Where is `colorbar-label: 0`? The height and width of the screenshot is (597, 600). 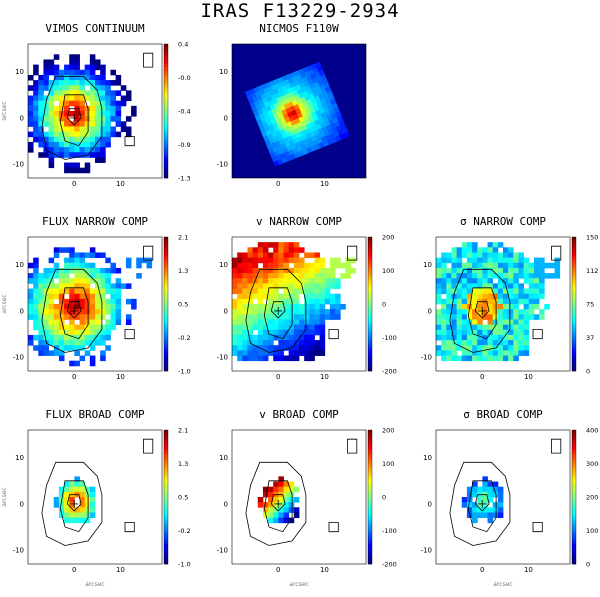
colorbar-label: 0 is located at coordinates (384, 305).